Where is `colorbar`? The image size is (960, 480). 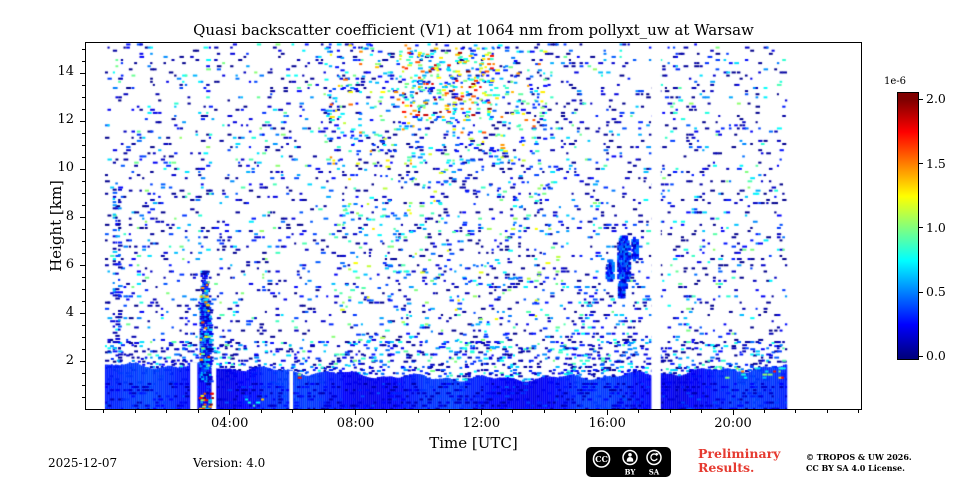 colorbar is located at coordinates (908, 226).